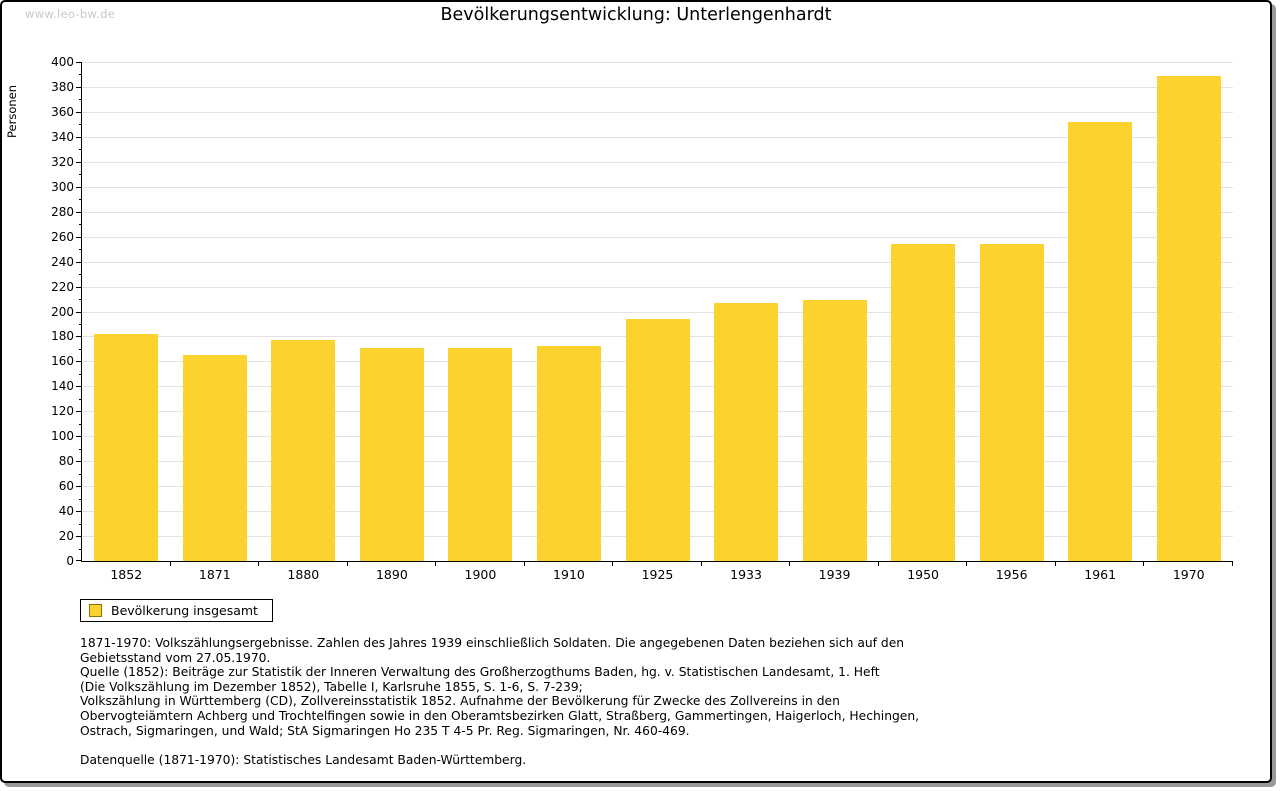 This screenshot has height=791, width=1280. I want to click on y-tick-label: 260, so click(62, 236).